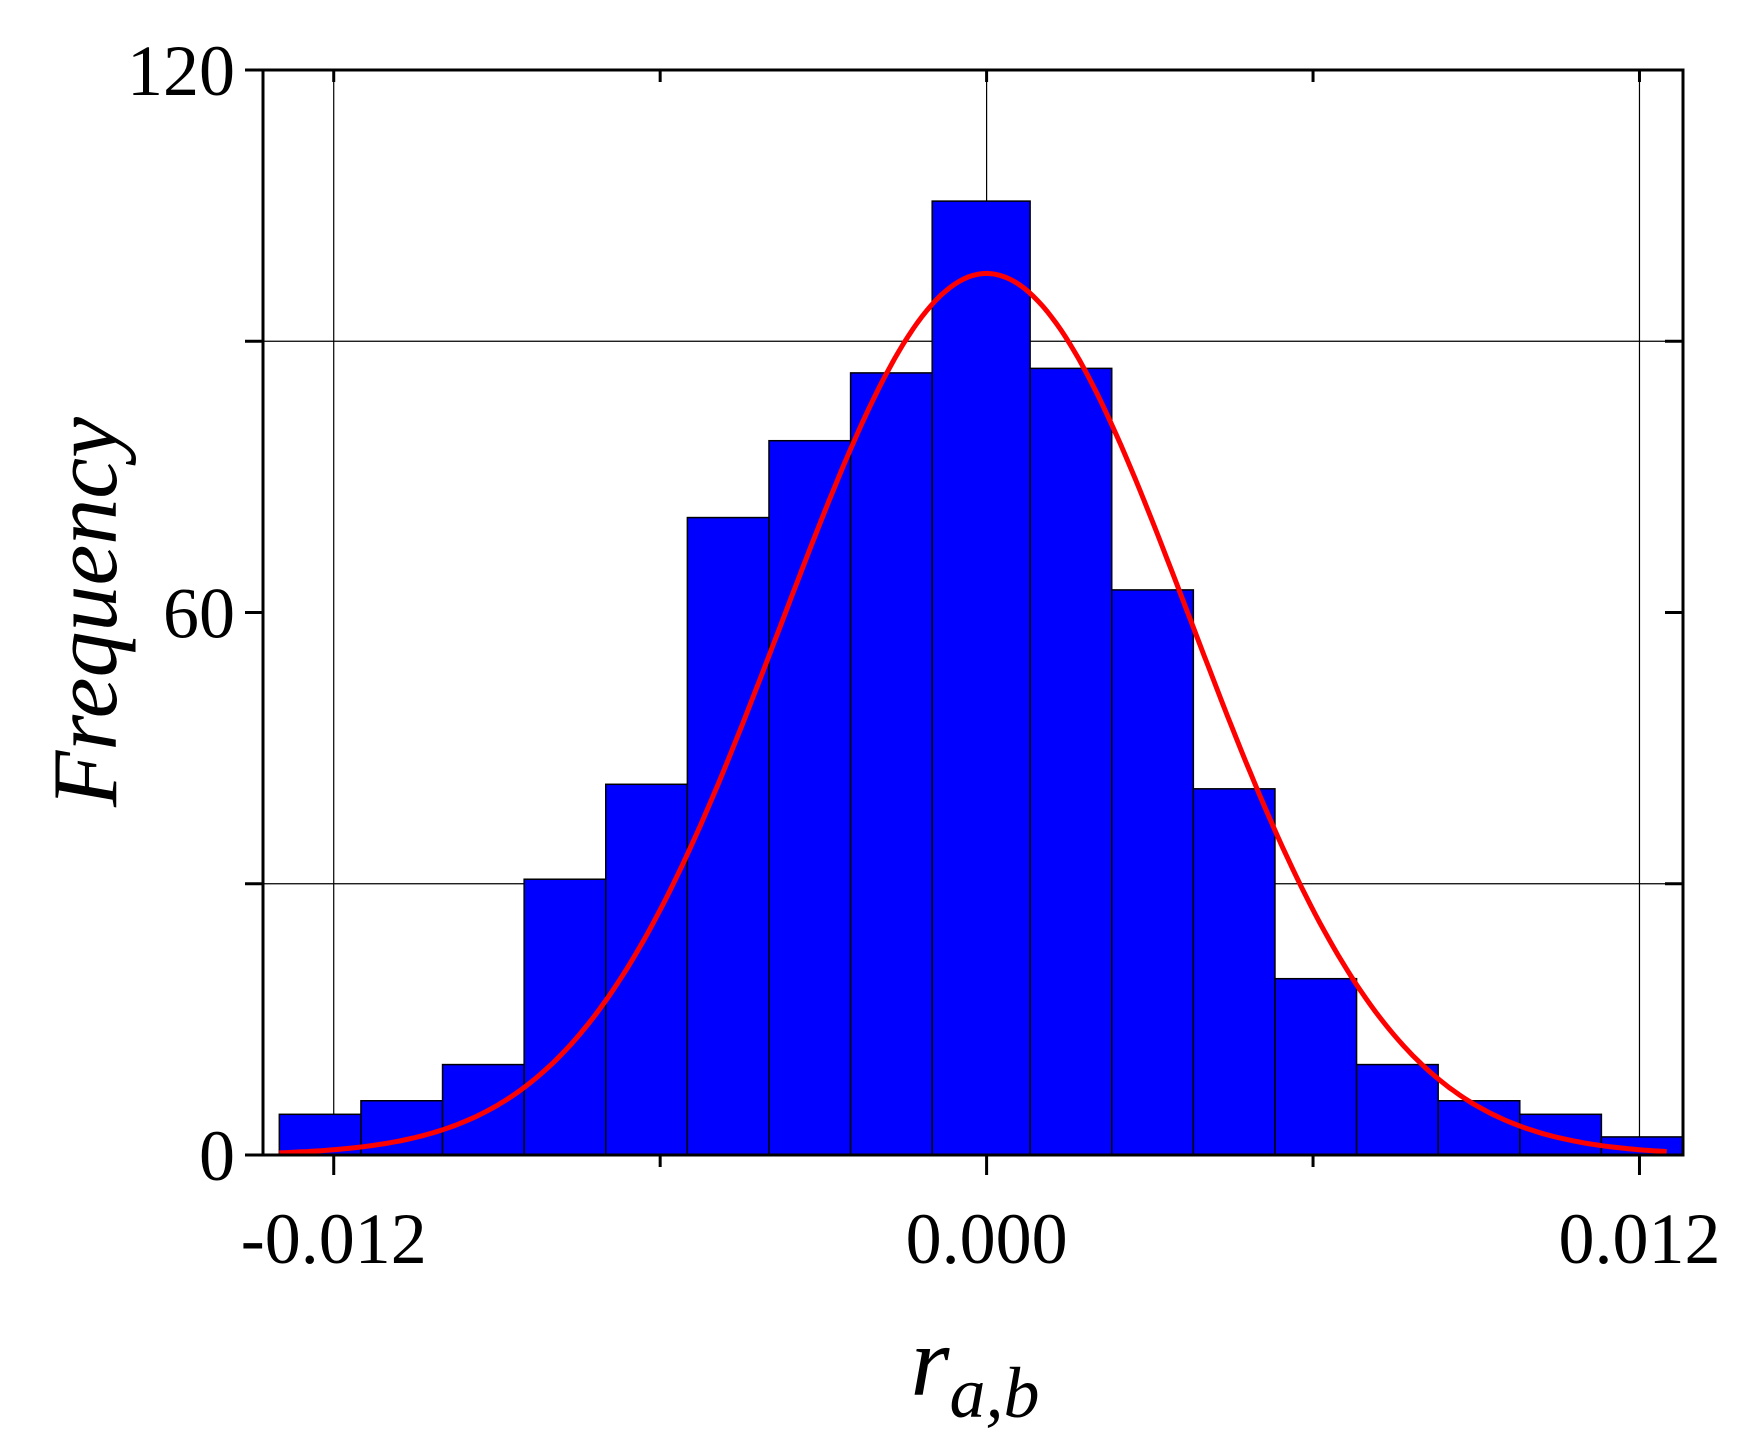  Describe the element at coordinates (199, 614) in the screenshot. I see `y-tick-label-1: 60` at that location.